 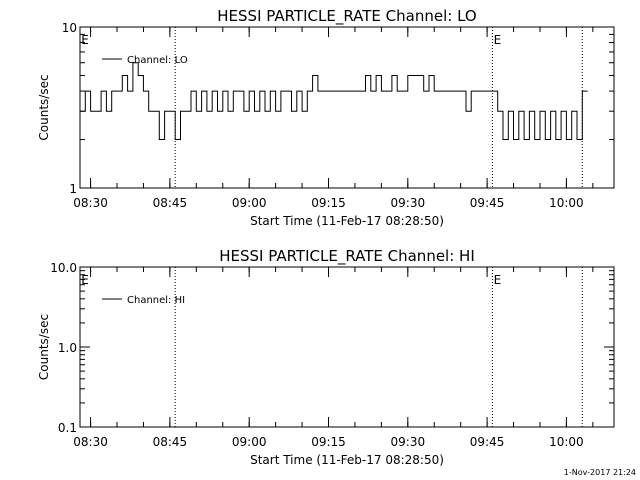 What do you see at coordinates (67, 348) in the screenshot?
I see `y-tick-label: 1.0` at bounding box center [67, 348].